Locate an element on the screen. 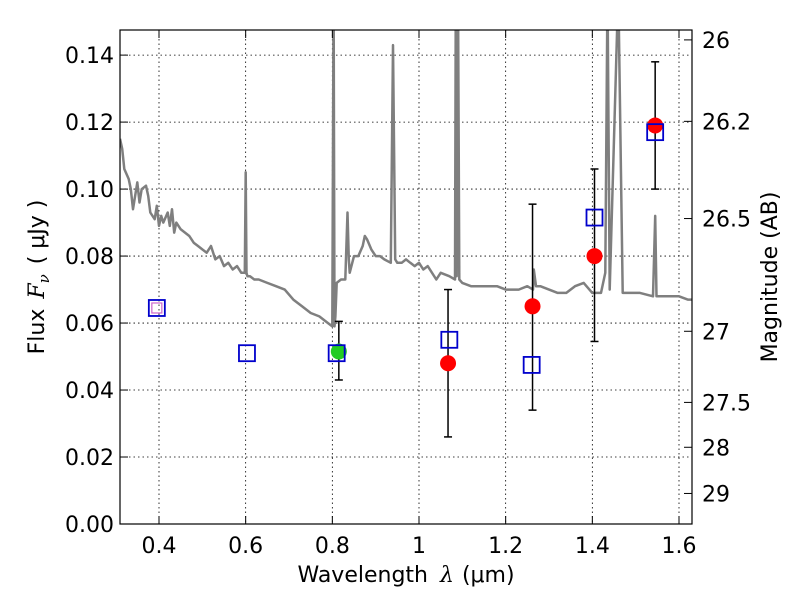 Image resolution: width=800 pixels, height=600 pixels. y2-tick-label: 27.5 is located at coordinates (726, 403).